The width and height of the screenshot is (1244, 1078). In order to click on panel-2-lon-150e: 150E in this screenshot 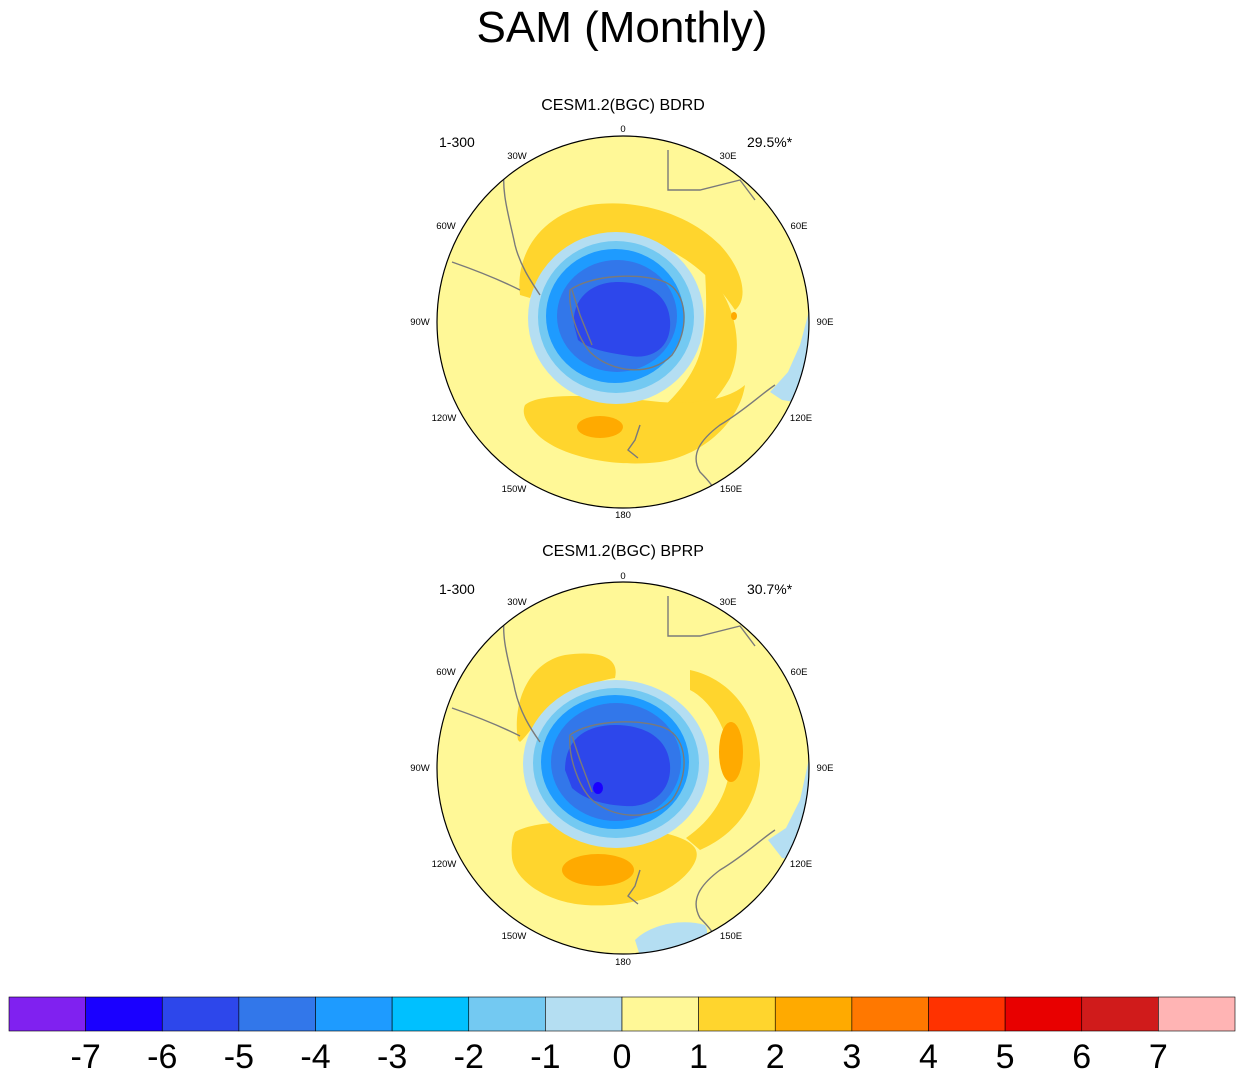, I will do `click(731, 936)`.